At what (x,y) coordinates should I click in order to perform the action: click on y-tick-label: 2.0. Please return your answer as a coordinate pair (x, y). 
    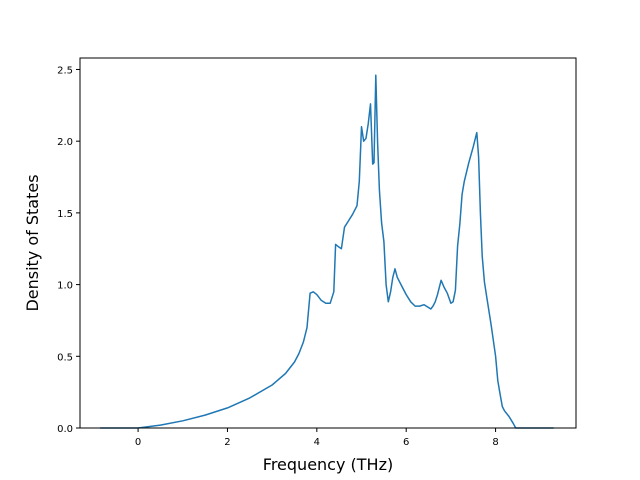
    Looking at the image, I should click on (65, 142).